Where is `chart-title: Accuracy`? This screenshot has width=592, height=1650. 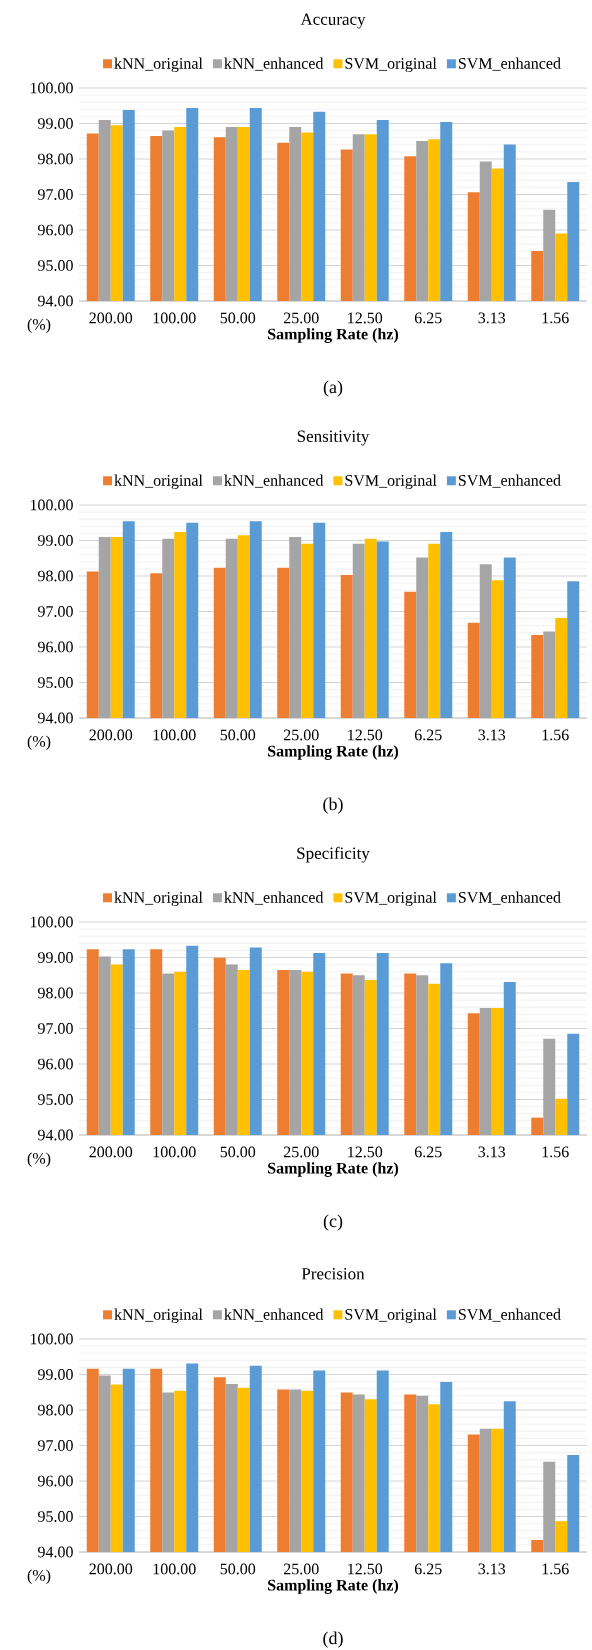 chart-title: Accuracy is located at coordinates (333, 21).